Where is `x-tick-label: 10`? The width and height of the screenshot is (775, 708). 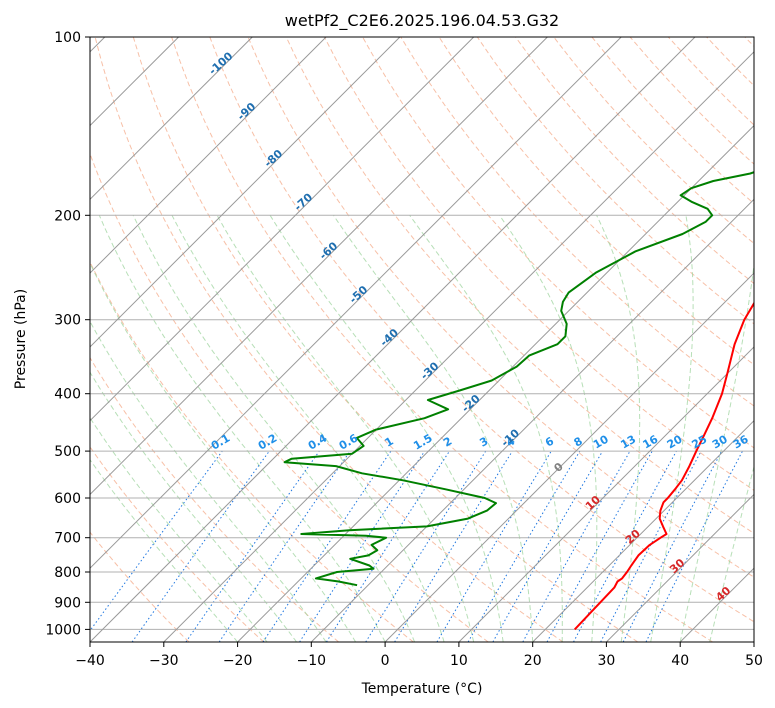
x-tick-label: 10 is located at coordinates (459, 661).